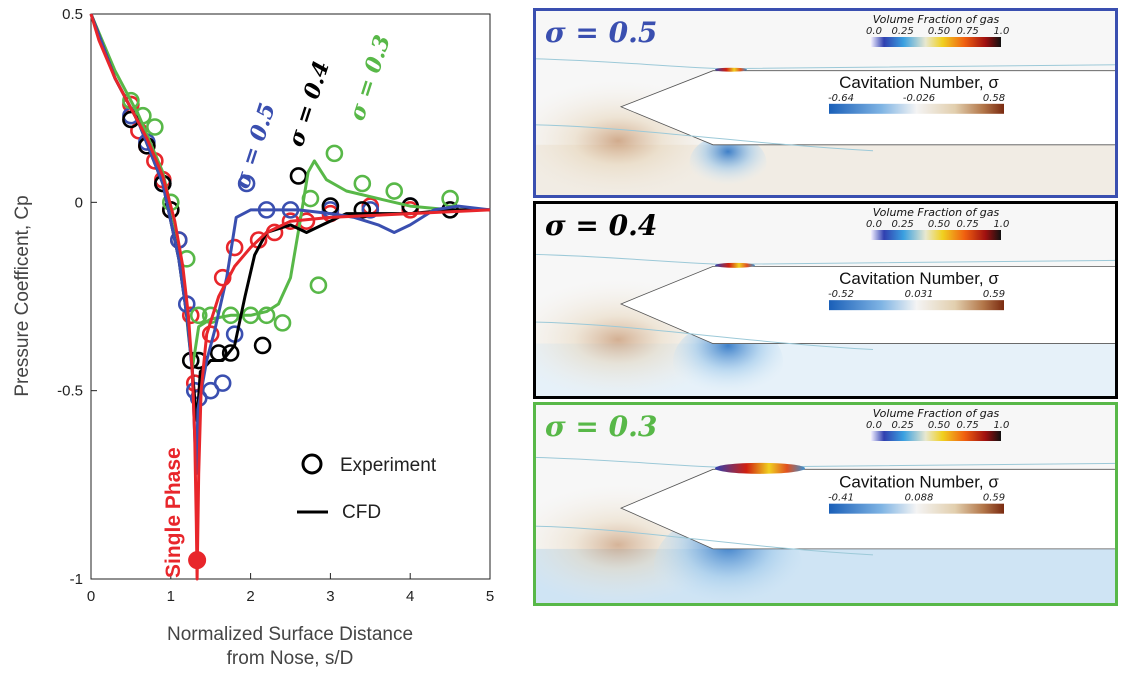  What do you see at coordinates (76, 579) in the screenshot?
I see `y-tick-label: -1` at bounding box center [76, 579].